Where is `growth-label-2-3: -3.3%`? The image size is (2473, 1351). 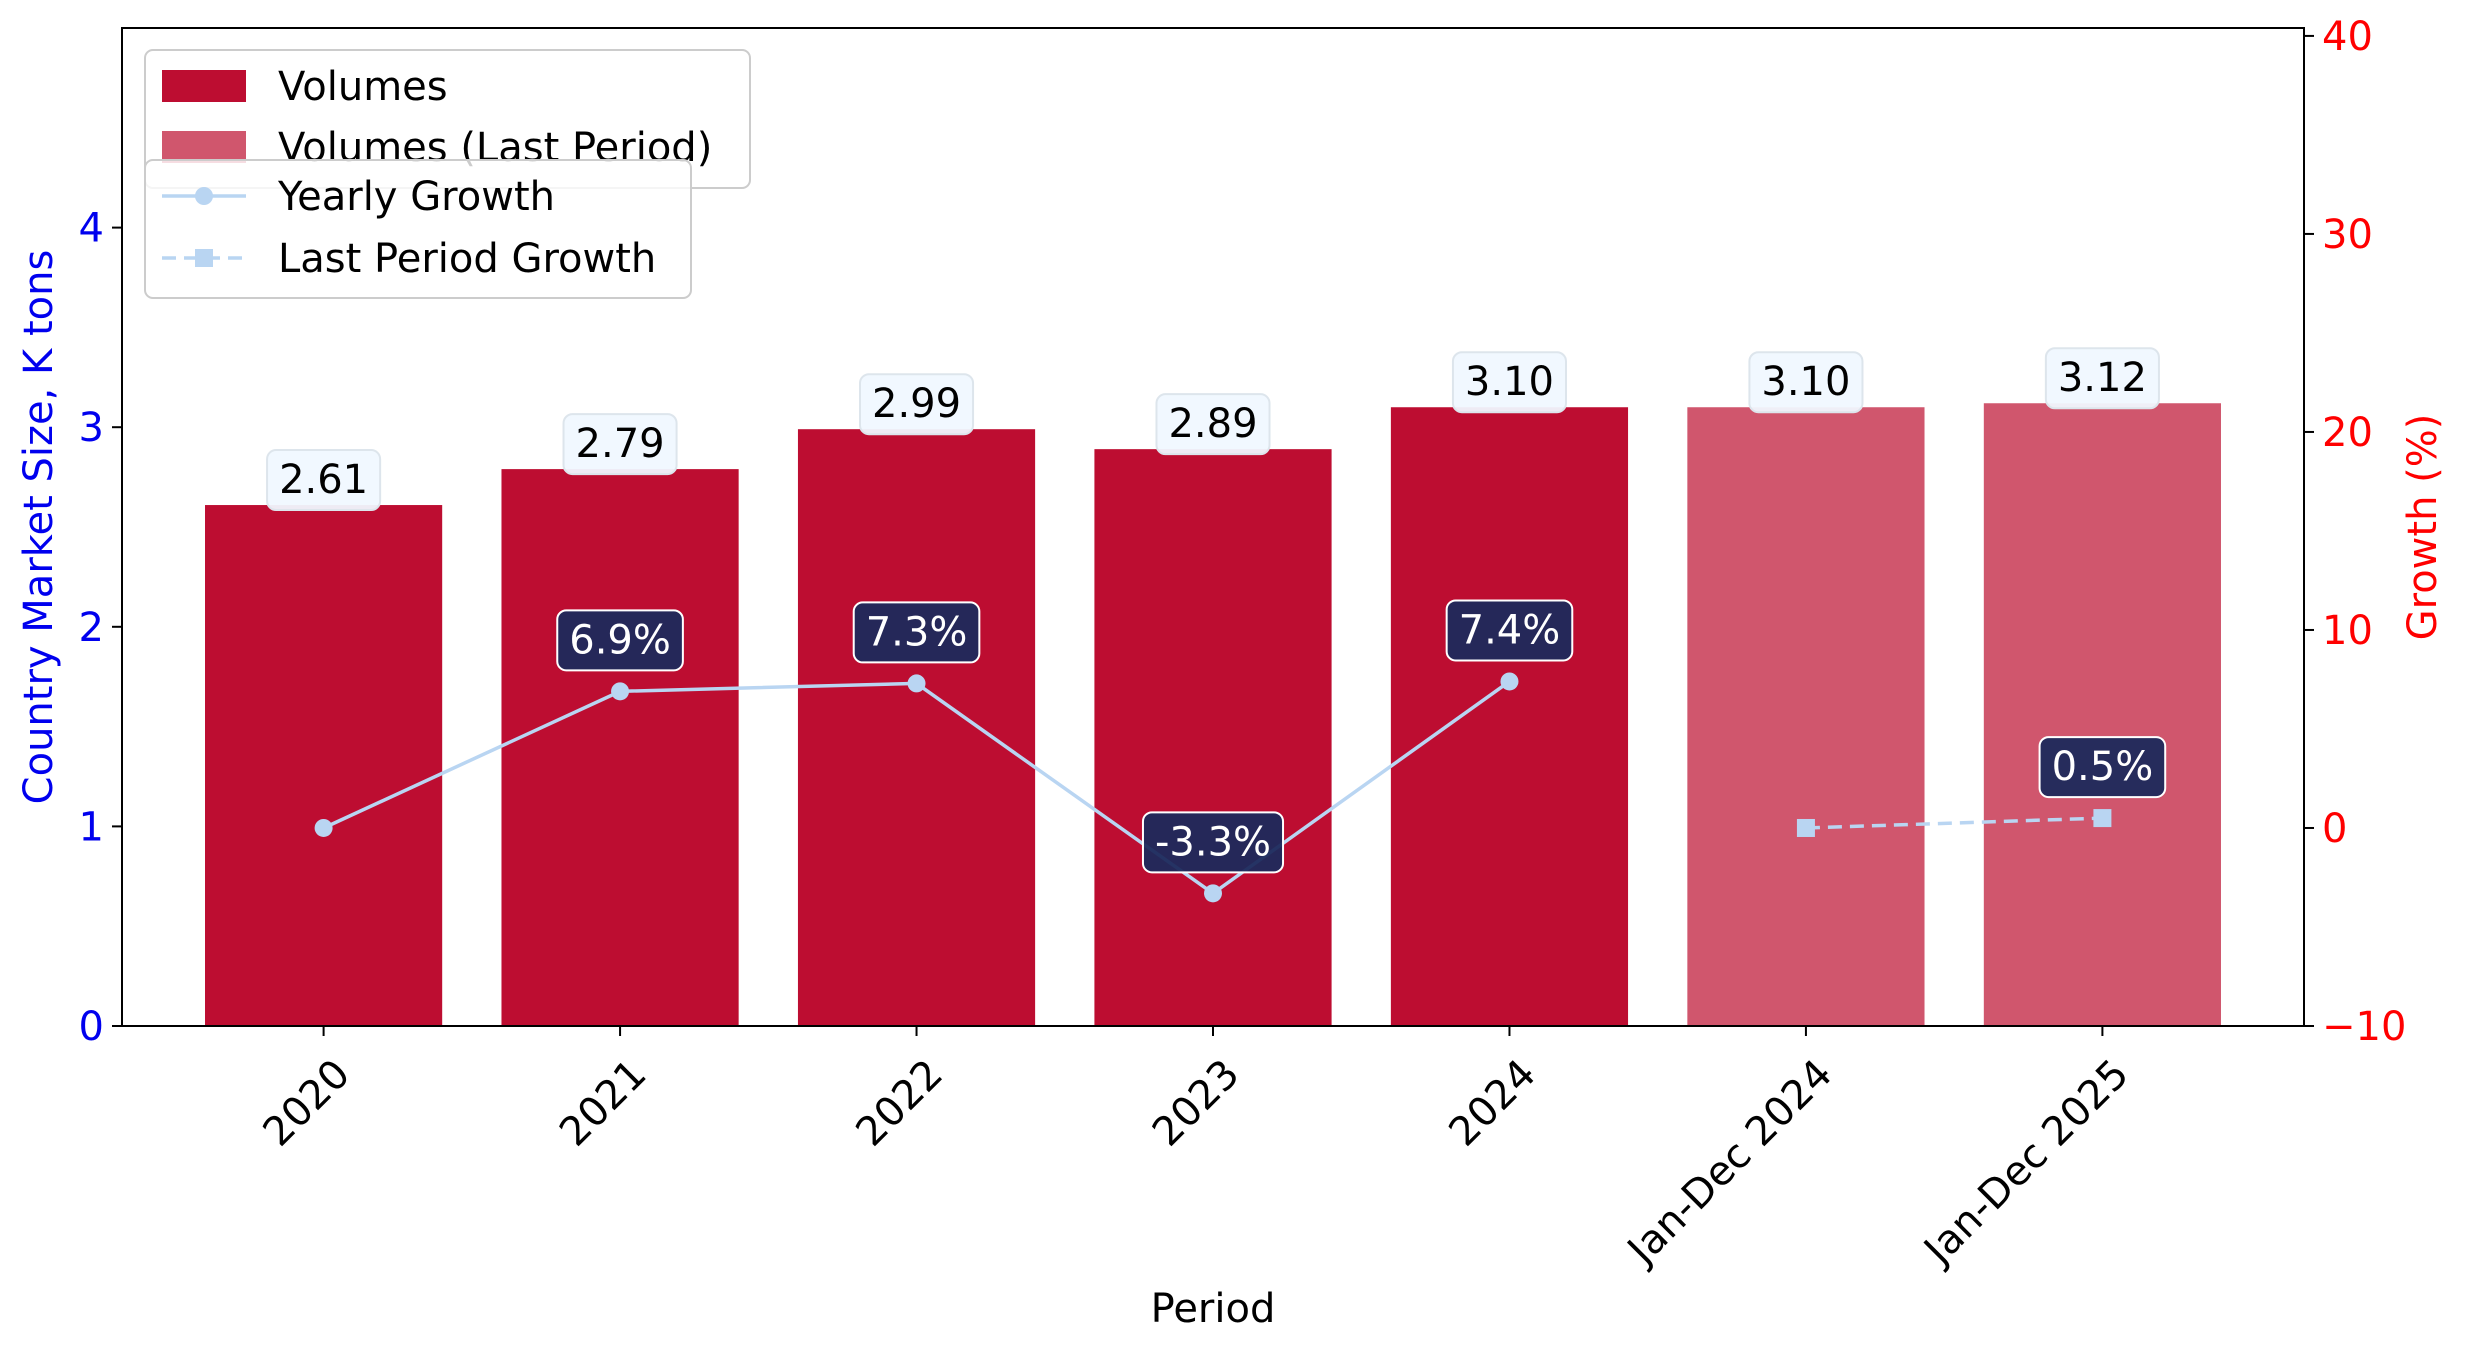
growth-label-2-3: -3.3% is located at coordinates (1213, 842).